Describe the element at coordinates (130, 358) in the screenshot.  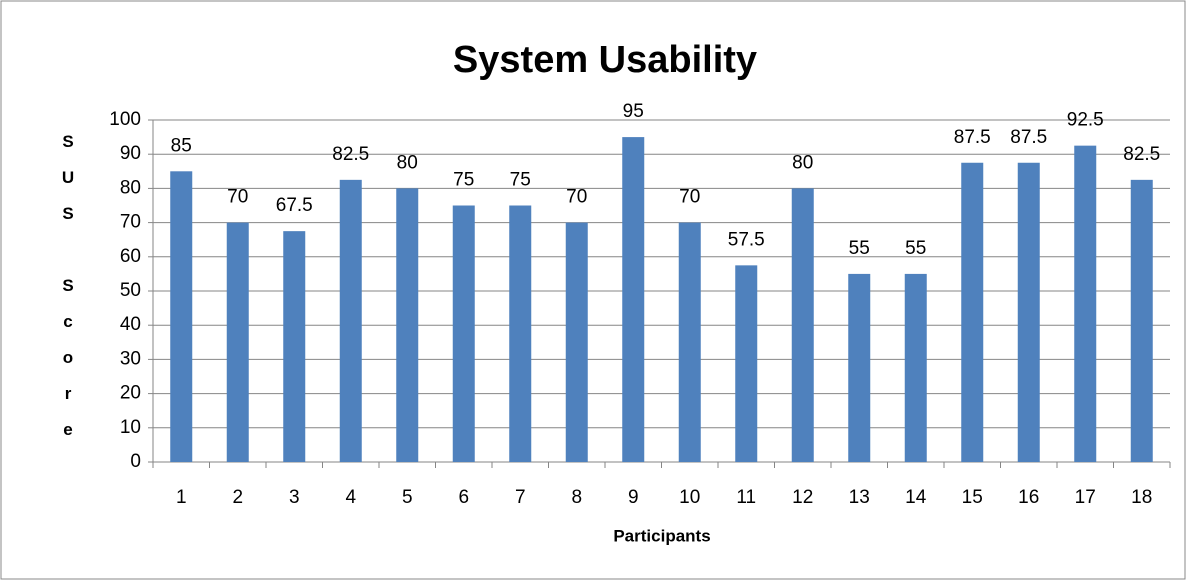
I see `y-tick-label: 30` at that location.